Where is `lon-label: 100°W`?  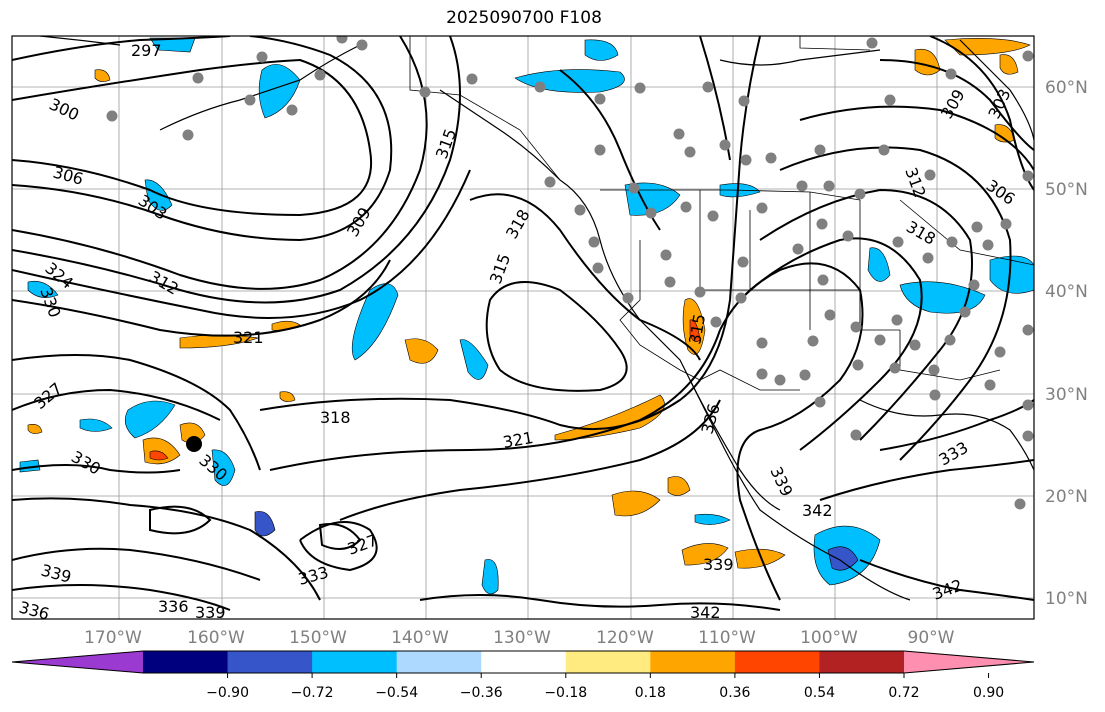
lon-label: 100°W is located at coordinates (829, 638).